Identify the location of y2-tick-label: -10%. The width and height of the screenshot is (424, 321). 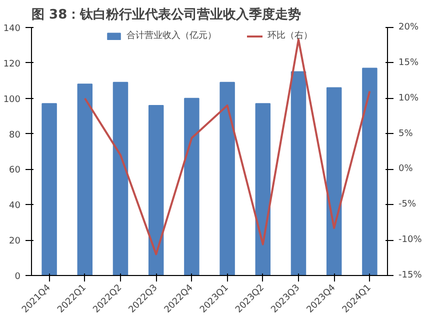
(410, 240).